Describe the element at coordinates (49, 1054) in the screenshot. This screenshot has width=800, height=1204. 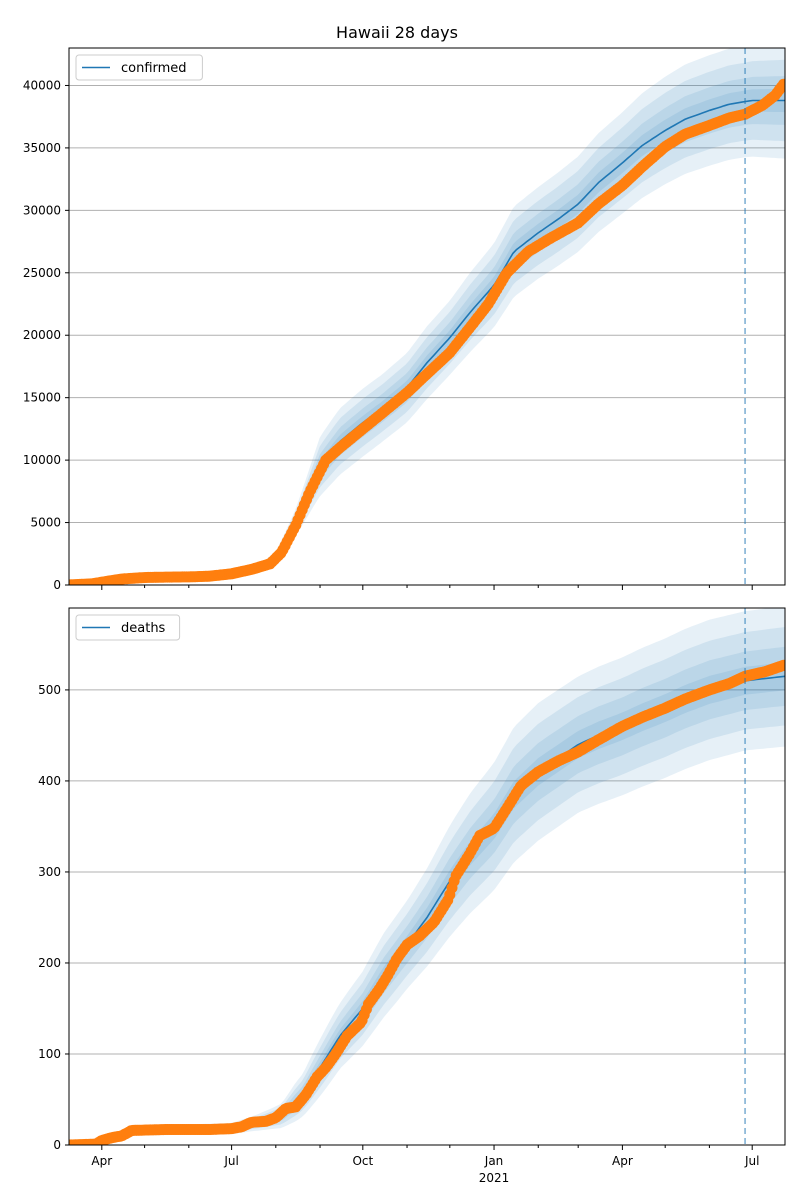
I see `y-tick-label: 100` at that location.